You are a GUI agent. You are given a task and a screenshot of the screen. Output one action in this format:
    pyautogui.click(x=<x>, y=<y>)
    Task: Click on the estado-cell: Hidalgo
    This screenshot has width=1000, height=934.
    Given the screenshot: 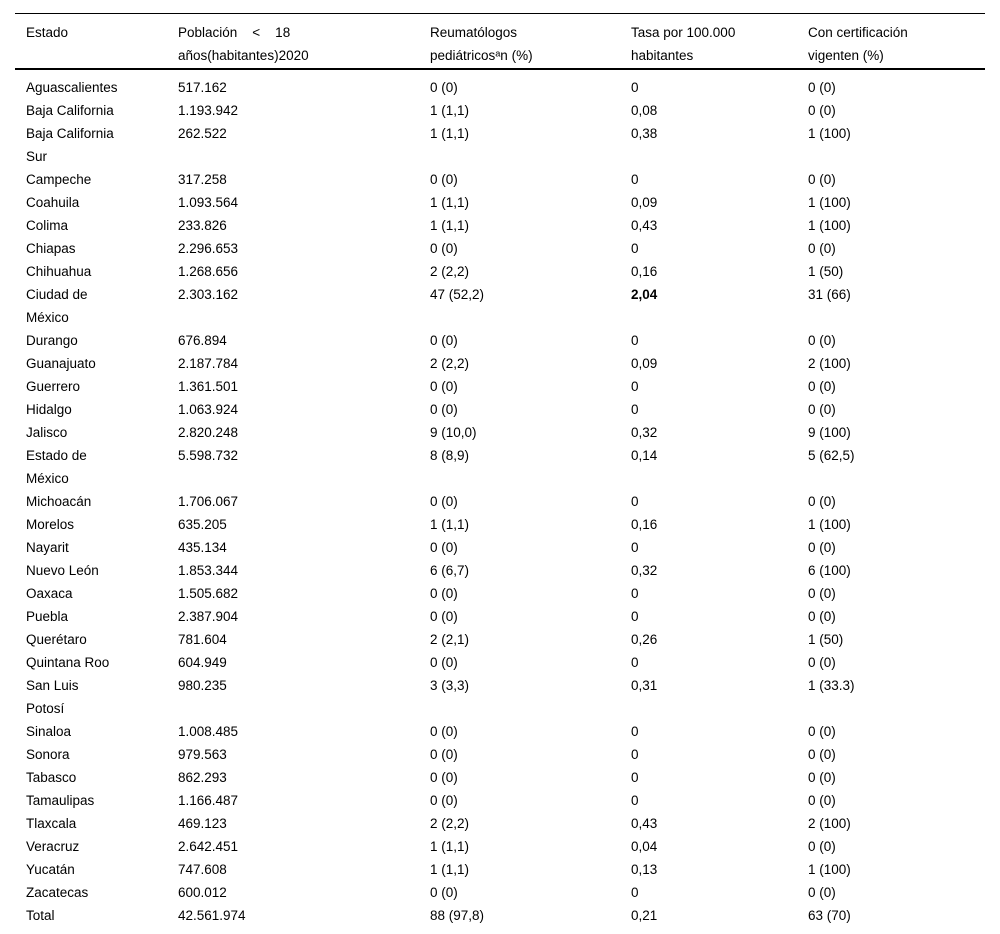 What is the action you would take?
    pyautogui.click(x=49, y=409)
    